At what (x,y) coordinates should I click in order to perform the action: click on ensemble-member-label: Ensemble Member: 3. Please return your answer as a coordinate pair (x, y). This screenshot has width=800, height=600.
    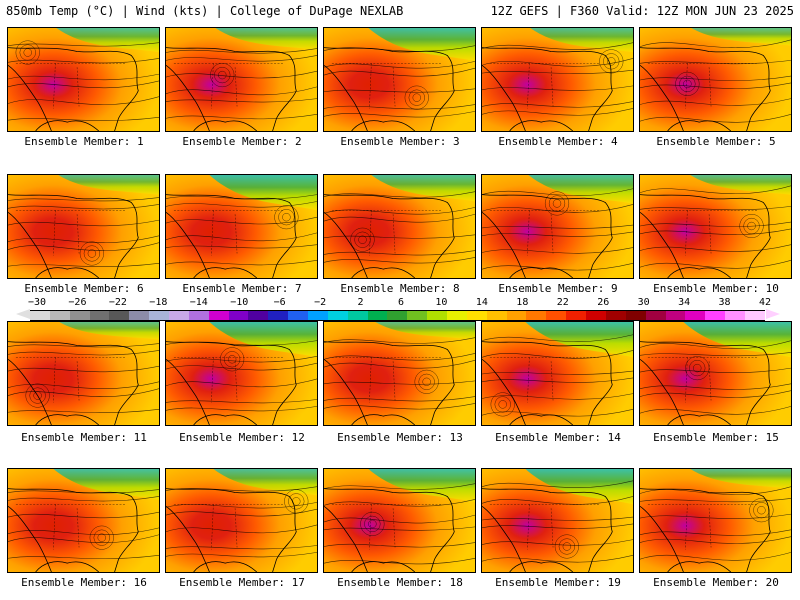
    Looking at the image, I should click on (400, 141).